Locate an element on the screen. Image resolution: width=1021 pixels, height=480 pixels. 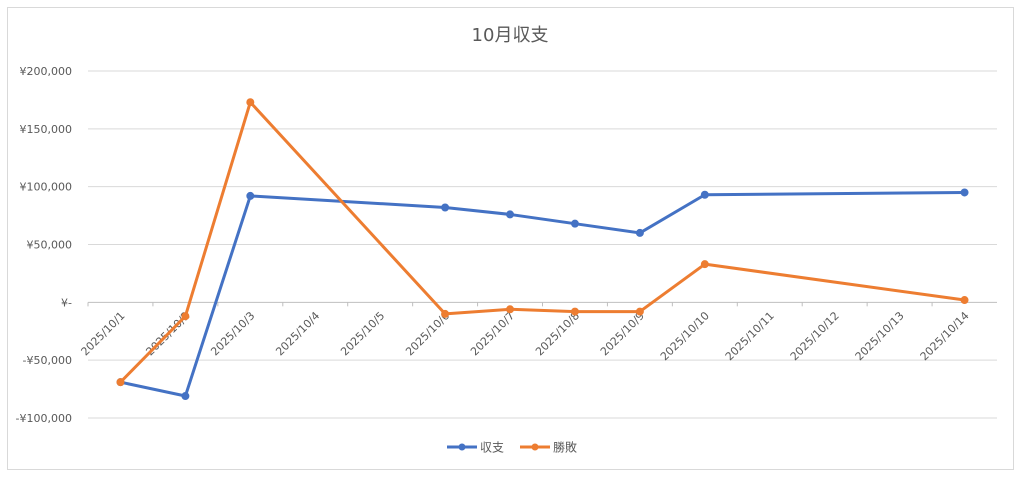
chart-title: 10月収支 is located at coordinates (510, 35).